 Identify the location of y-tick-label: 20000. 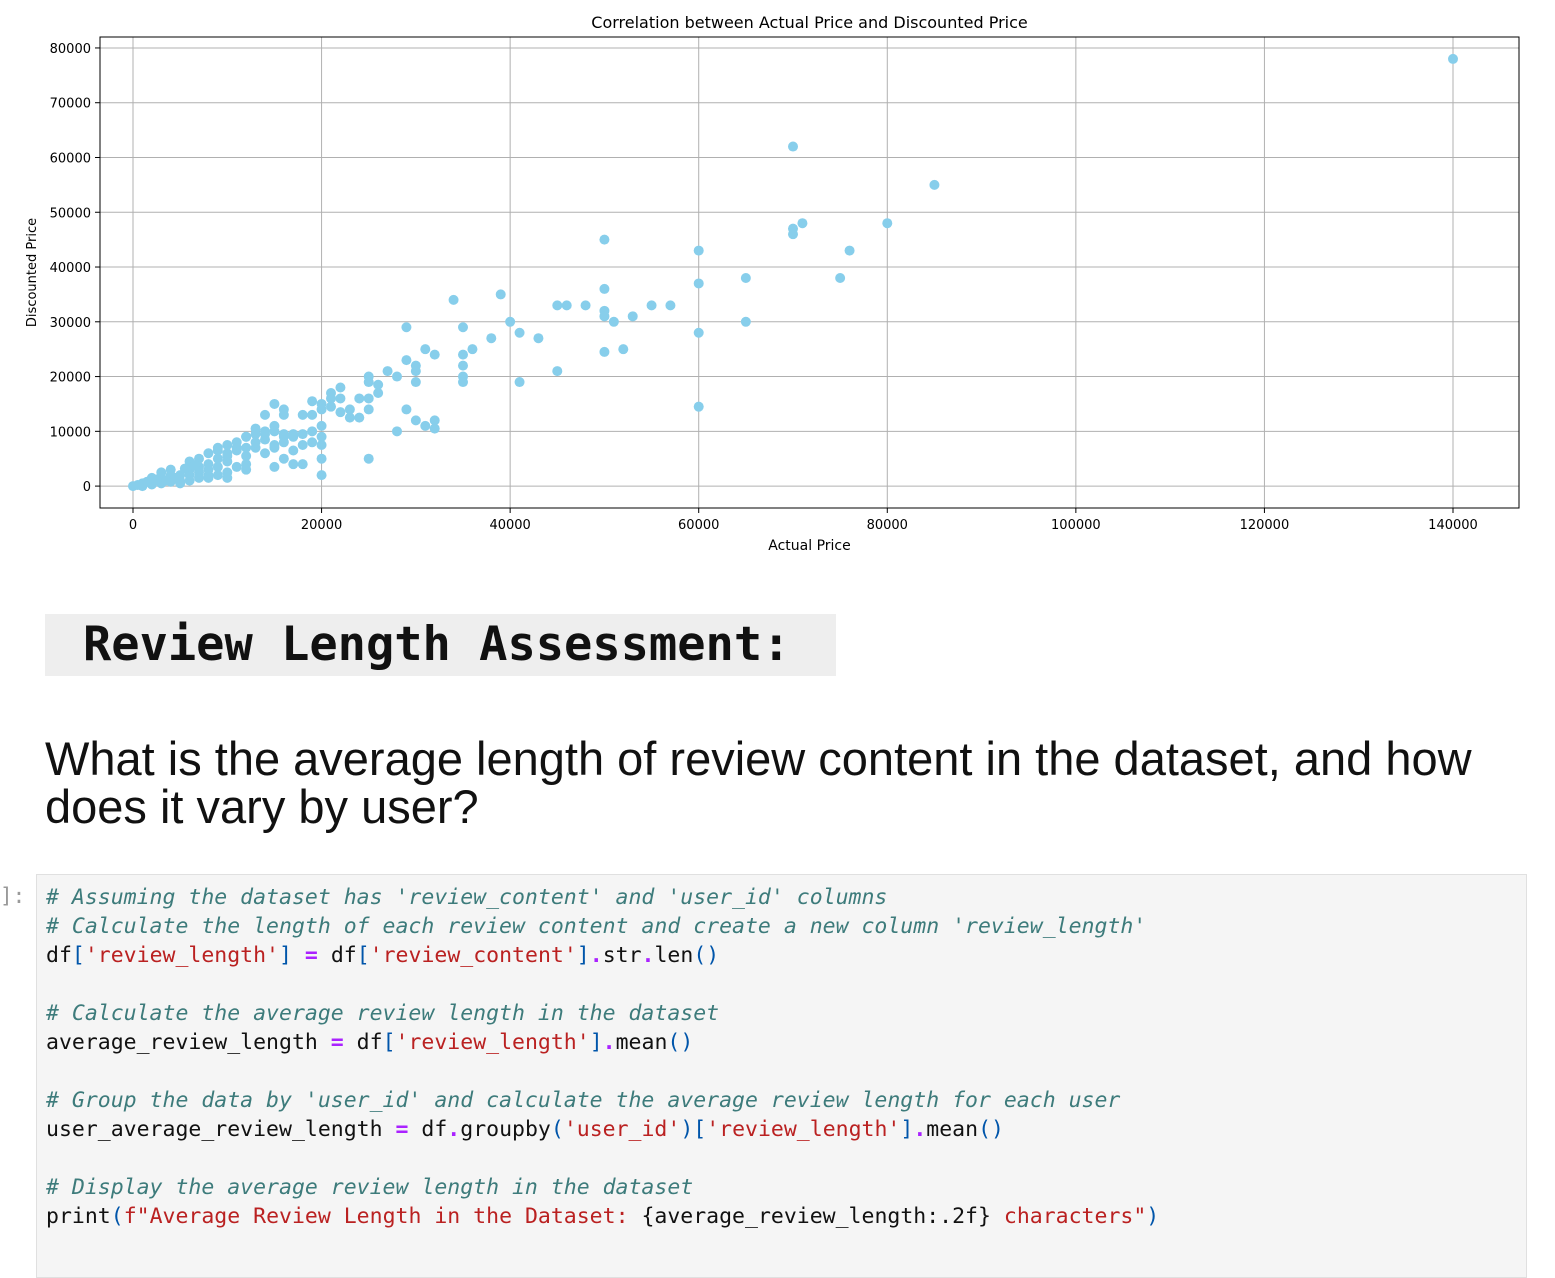
(70, 378).